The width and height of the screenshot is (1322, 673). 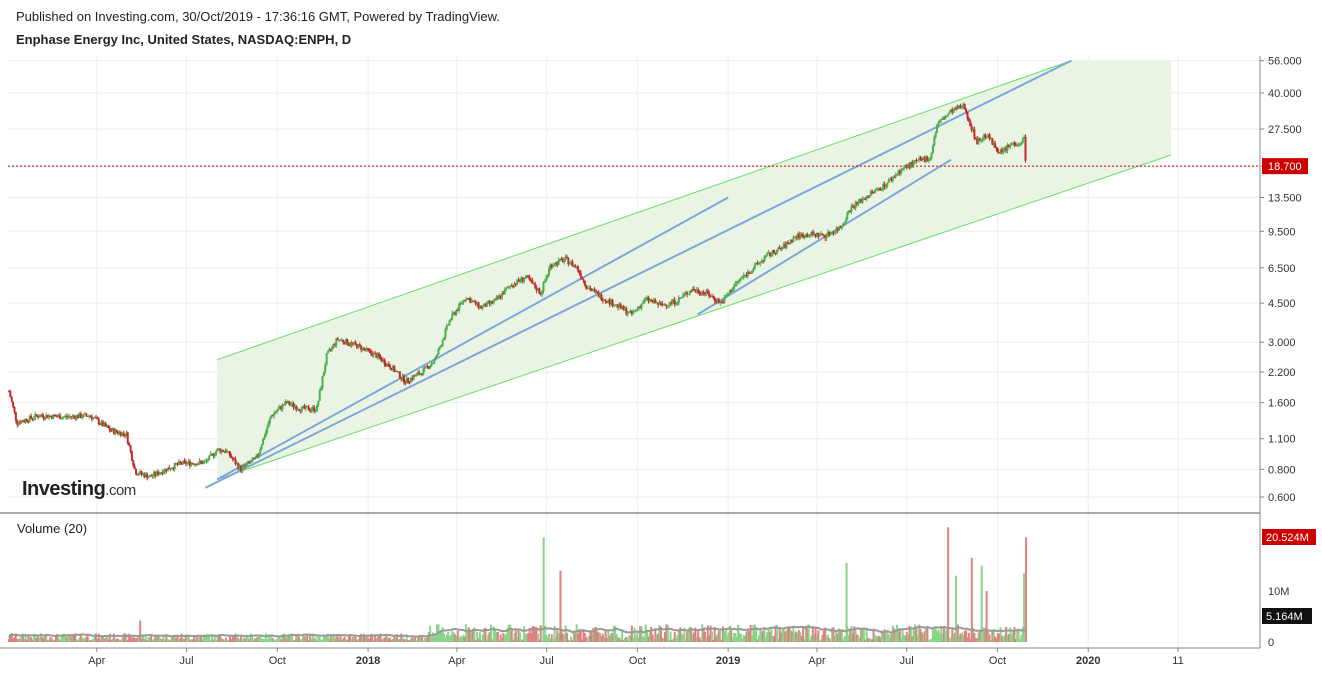 I want to click on volume-label: Volume (20), so click(x=52, y=528).